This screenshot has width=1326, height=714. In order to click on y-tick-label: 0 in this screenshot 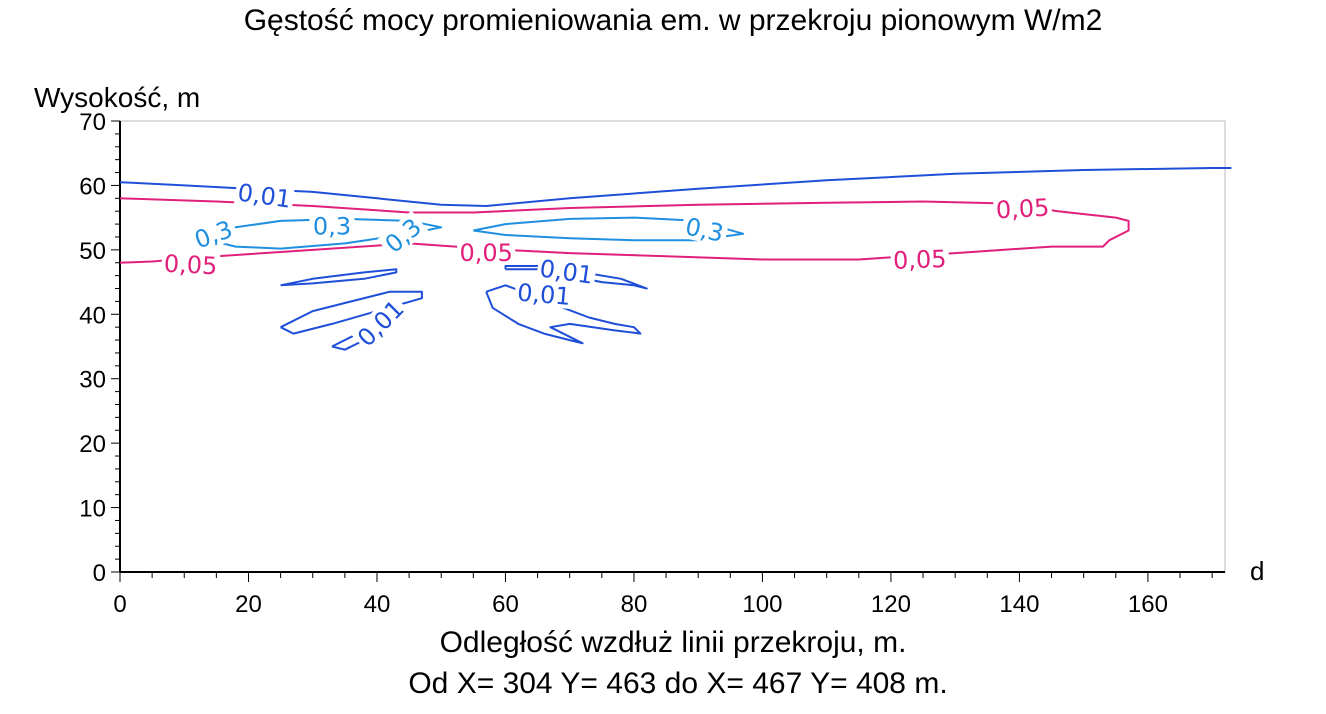, I will do `click(99, 573)`.